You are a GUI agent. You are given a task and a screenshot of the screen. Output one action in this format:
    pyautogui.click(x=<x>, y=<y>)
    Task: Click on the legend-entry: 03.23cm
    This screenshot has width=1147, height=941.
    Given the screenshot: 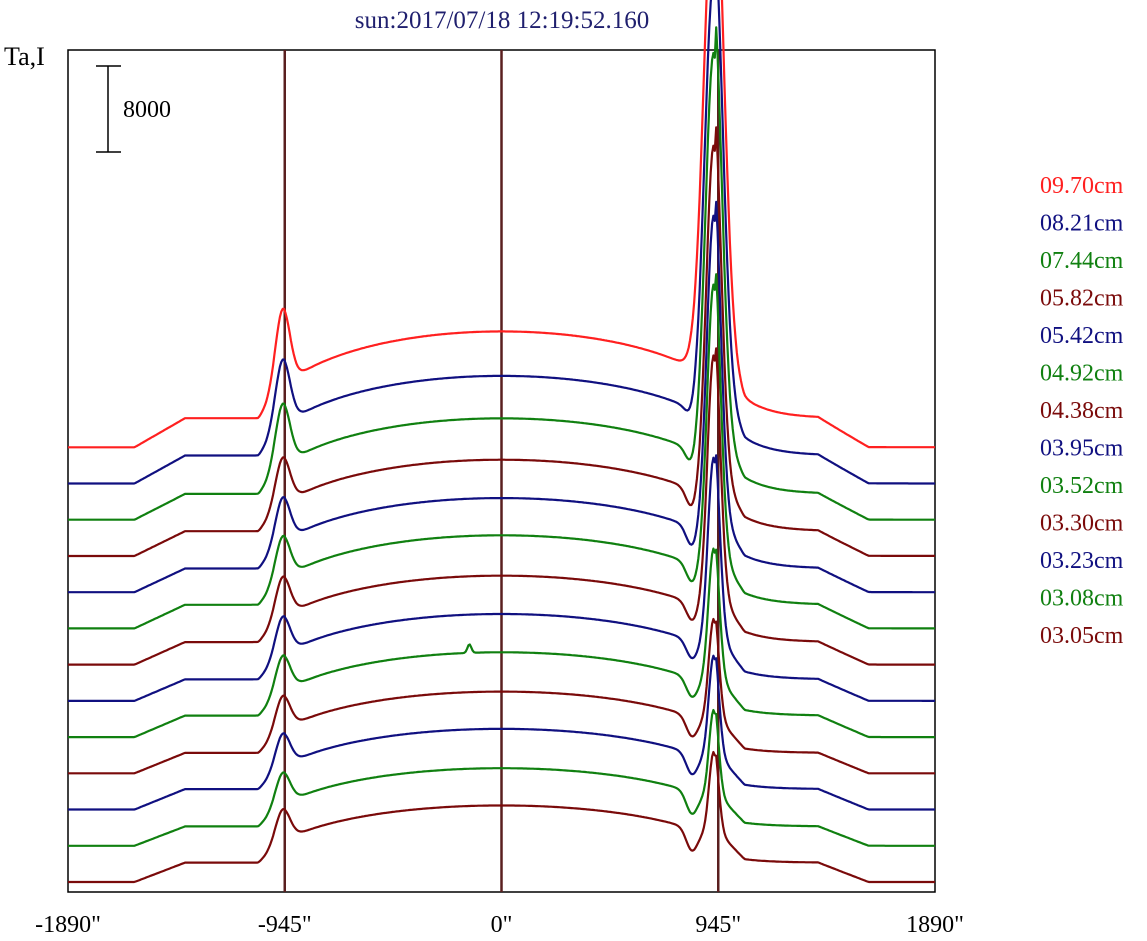 What is the action you would take?
    pyautogui.click(x=1082, y=561)
    